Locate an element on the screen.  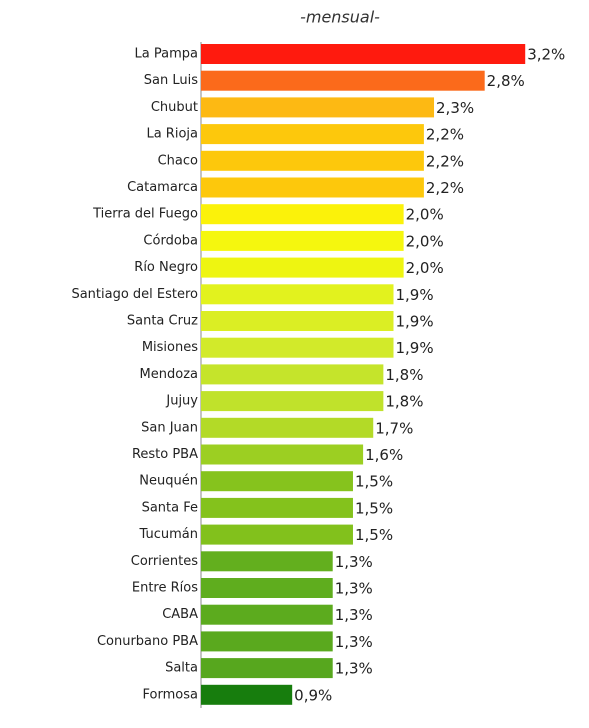
category-label: Misiones is located at coordinates (170, 347).